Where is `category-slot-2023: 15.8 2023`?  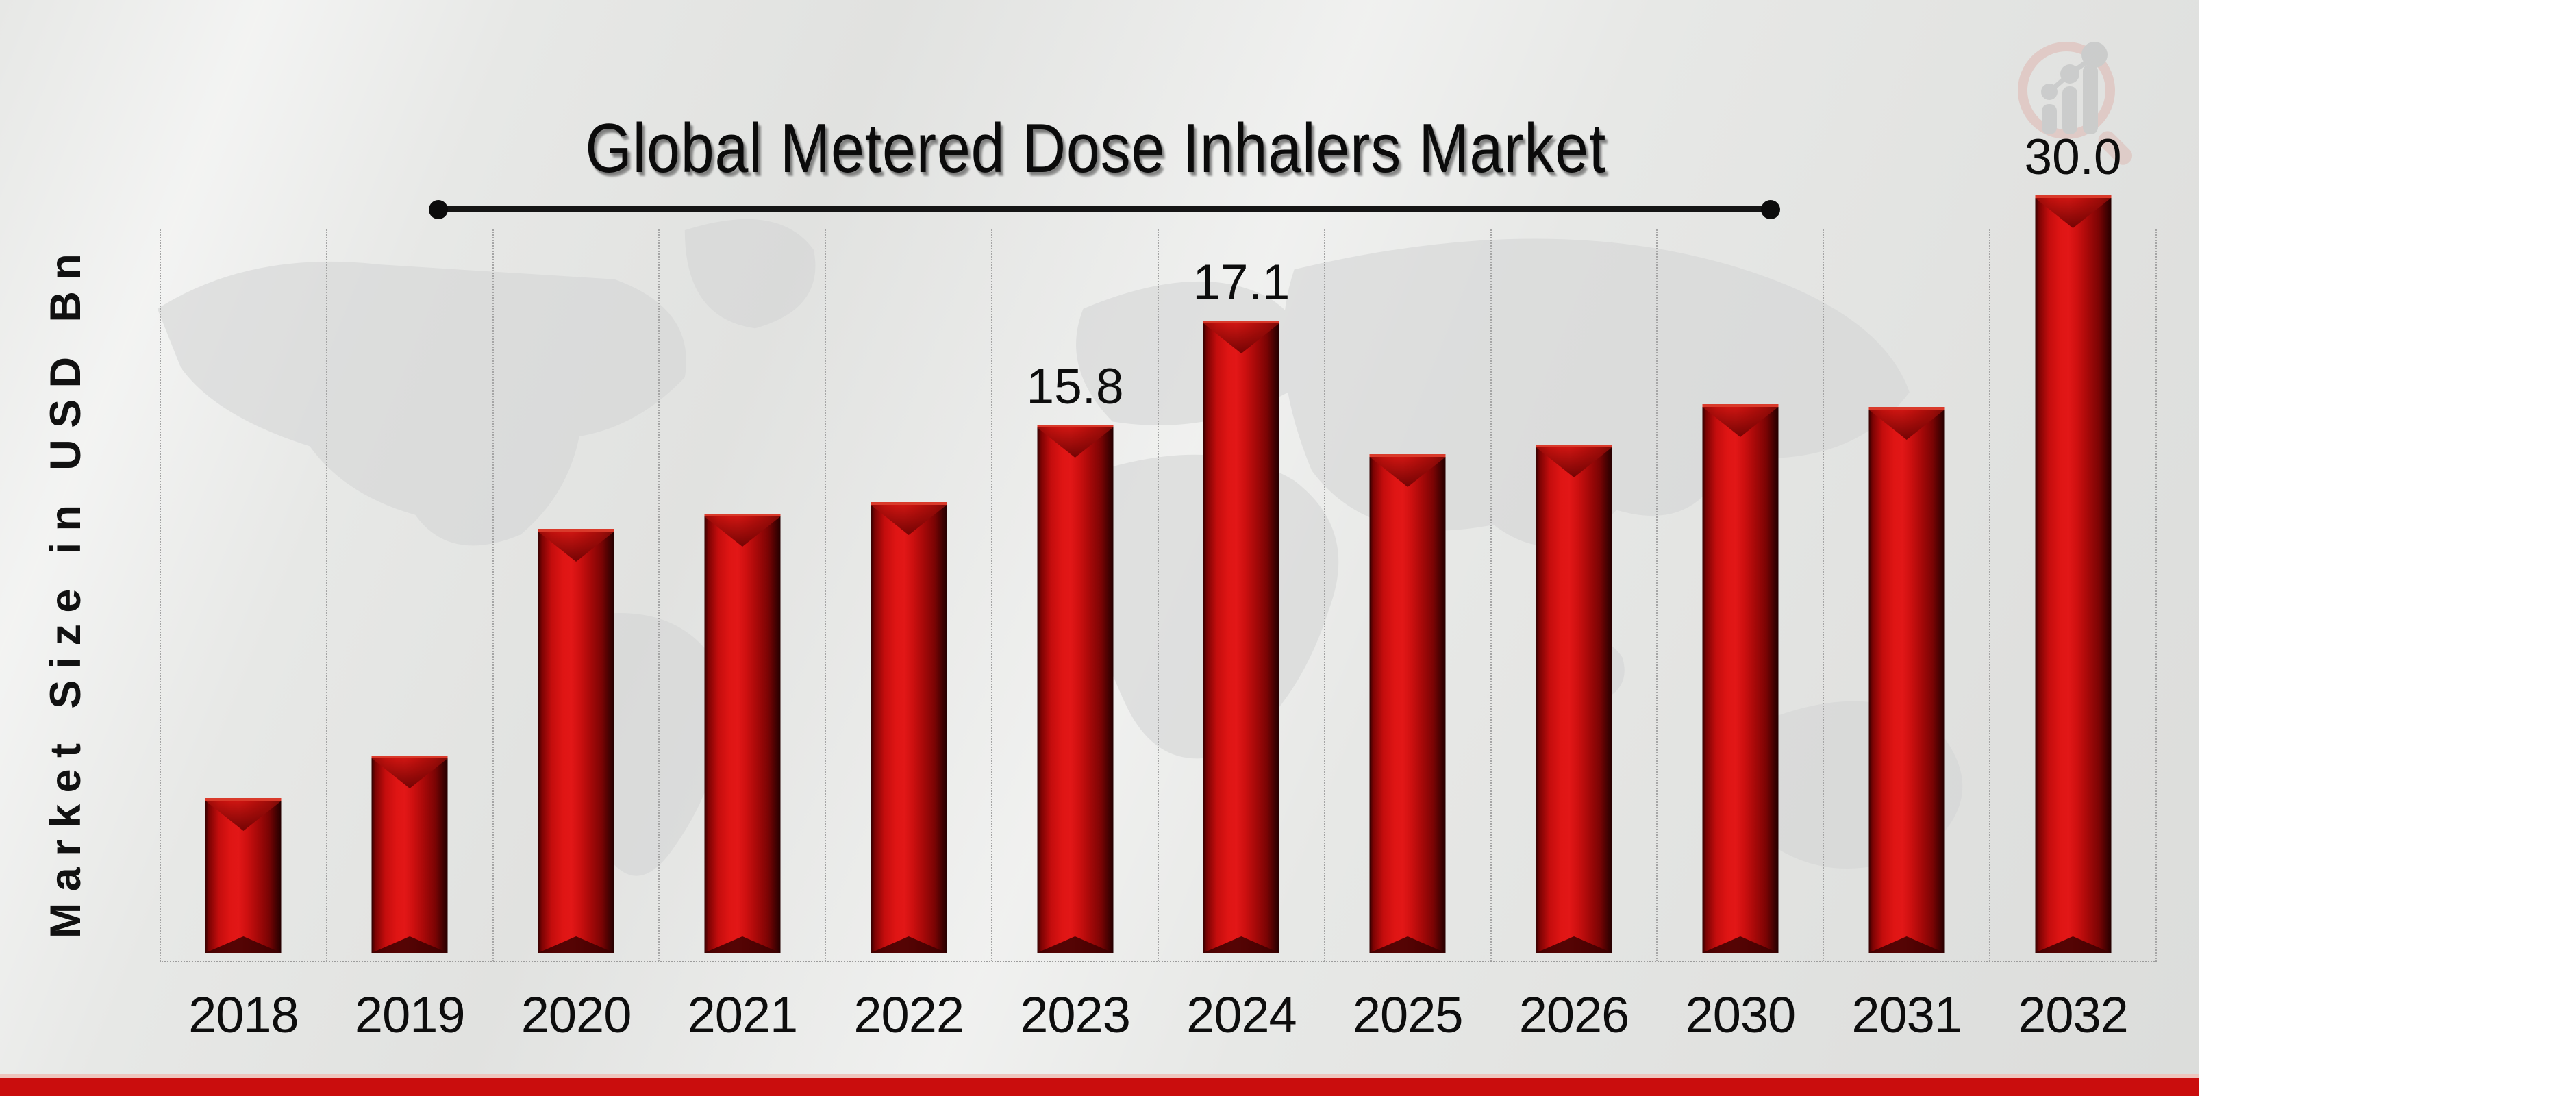 category-slot-2023: 15.8 2023 is located at coordinates (1074, 636).